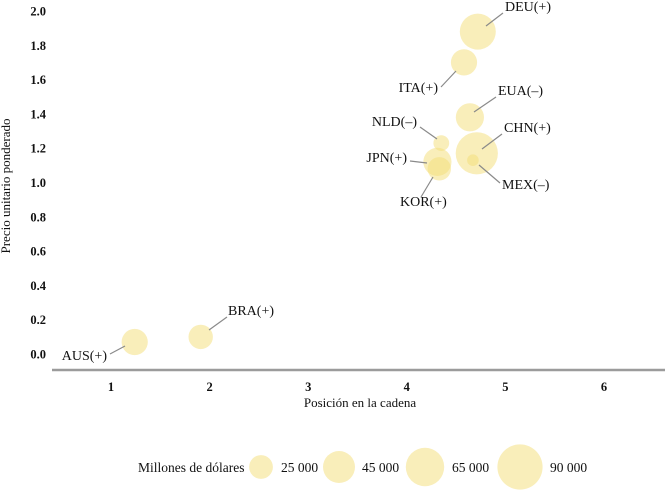  I want to click on y-tick-label-1.2: 1.2, so click(38, 149).